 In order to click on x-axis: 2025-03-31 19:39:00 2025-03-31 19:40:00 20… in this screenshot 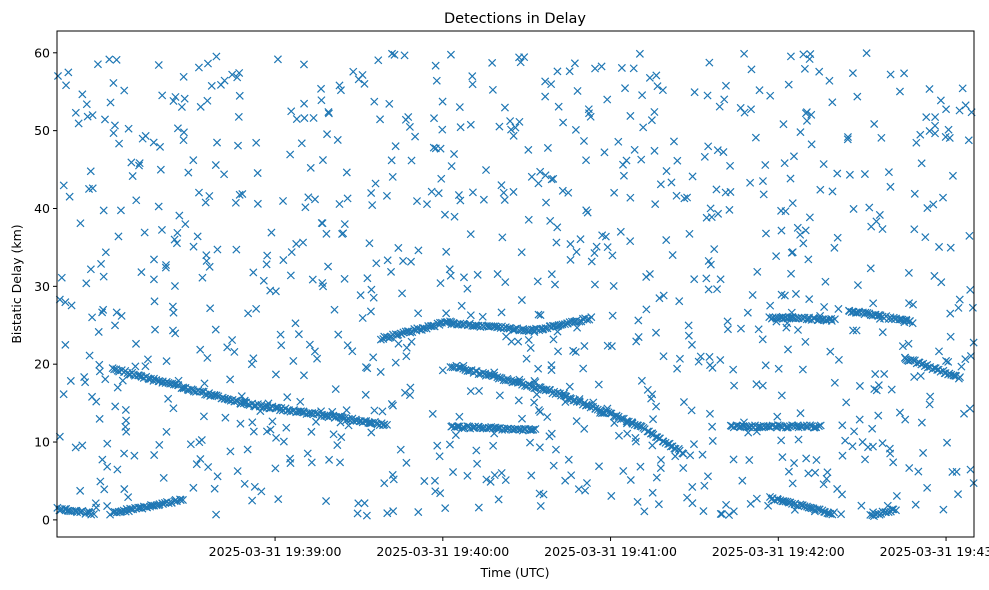, I will do `click(599, 548)`.